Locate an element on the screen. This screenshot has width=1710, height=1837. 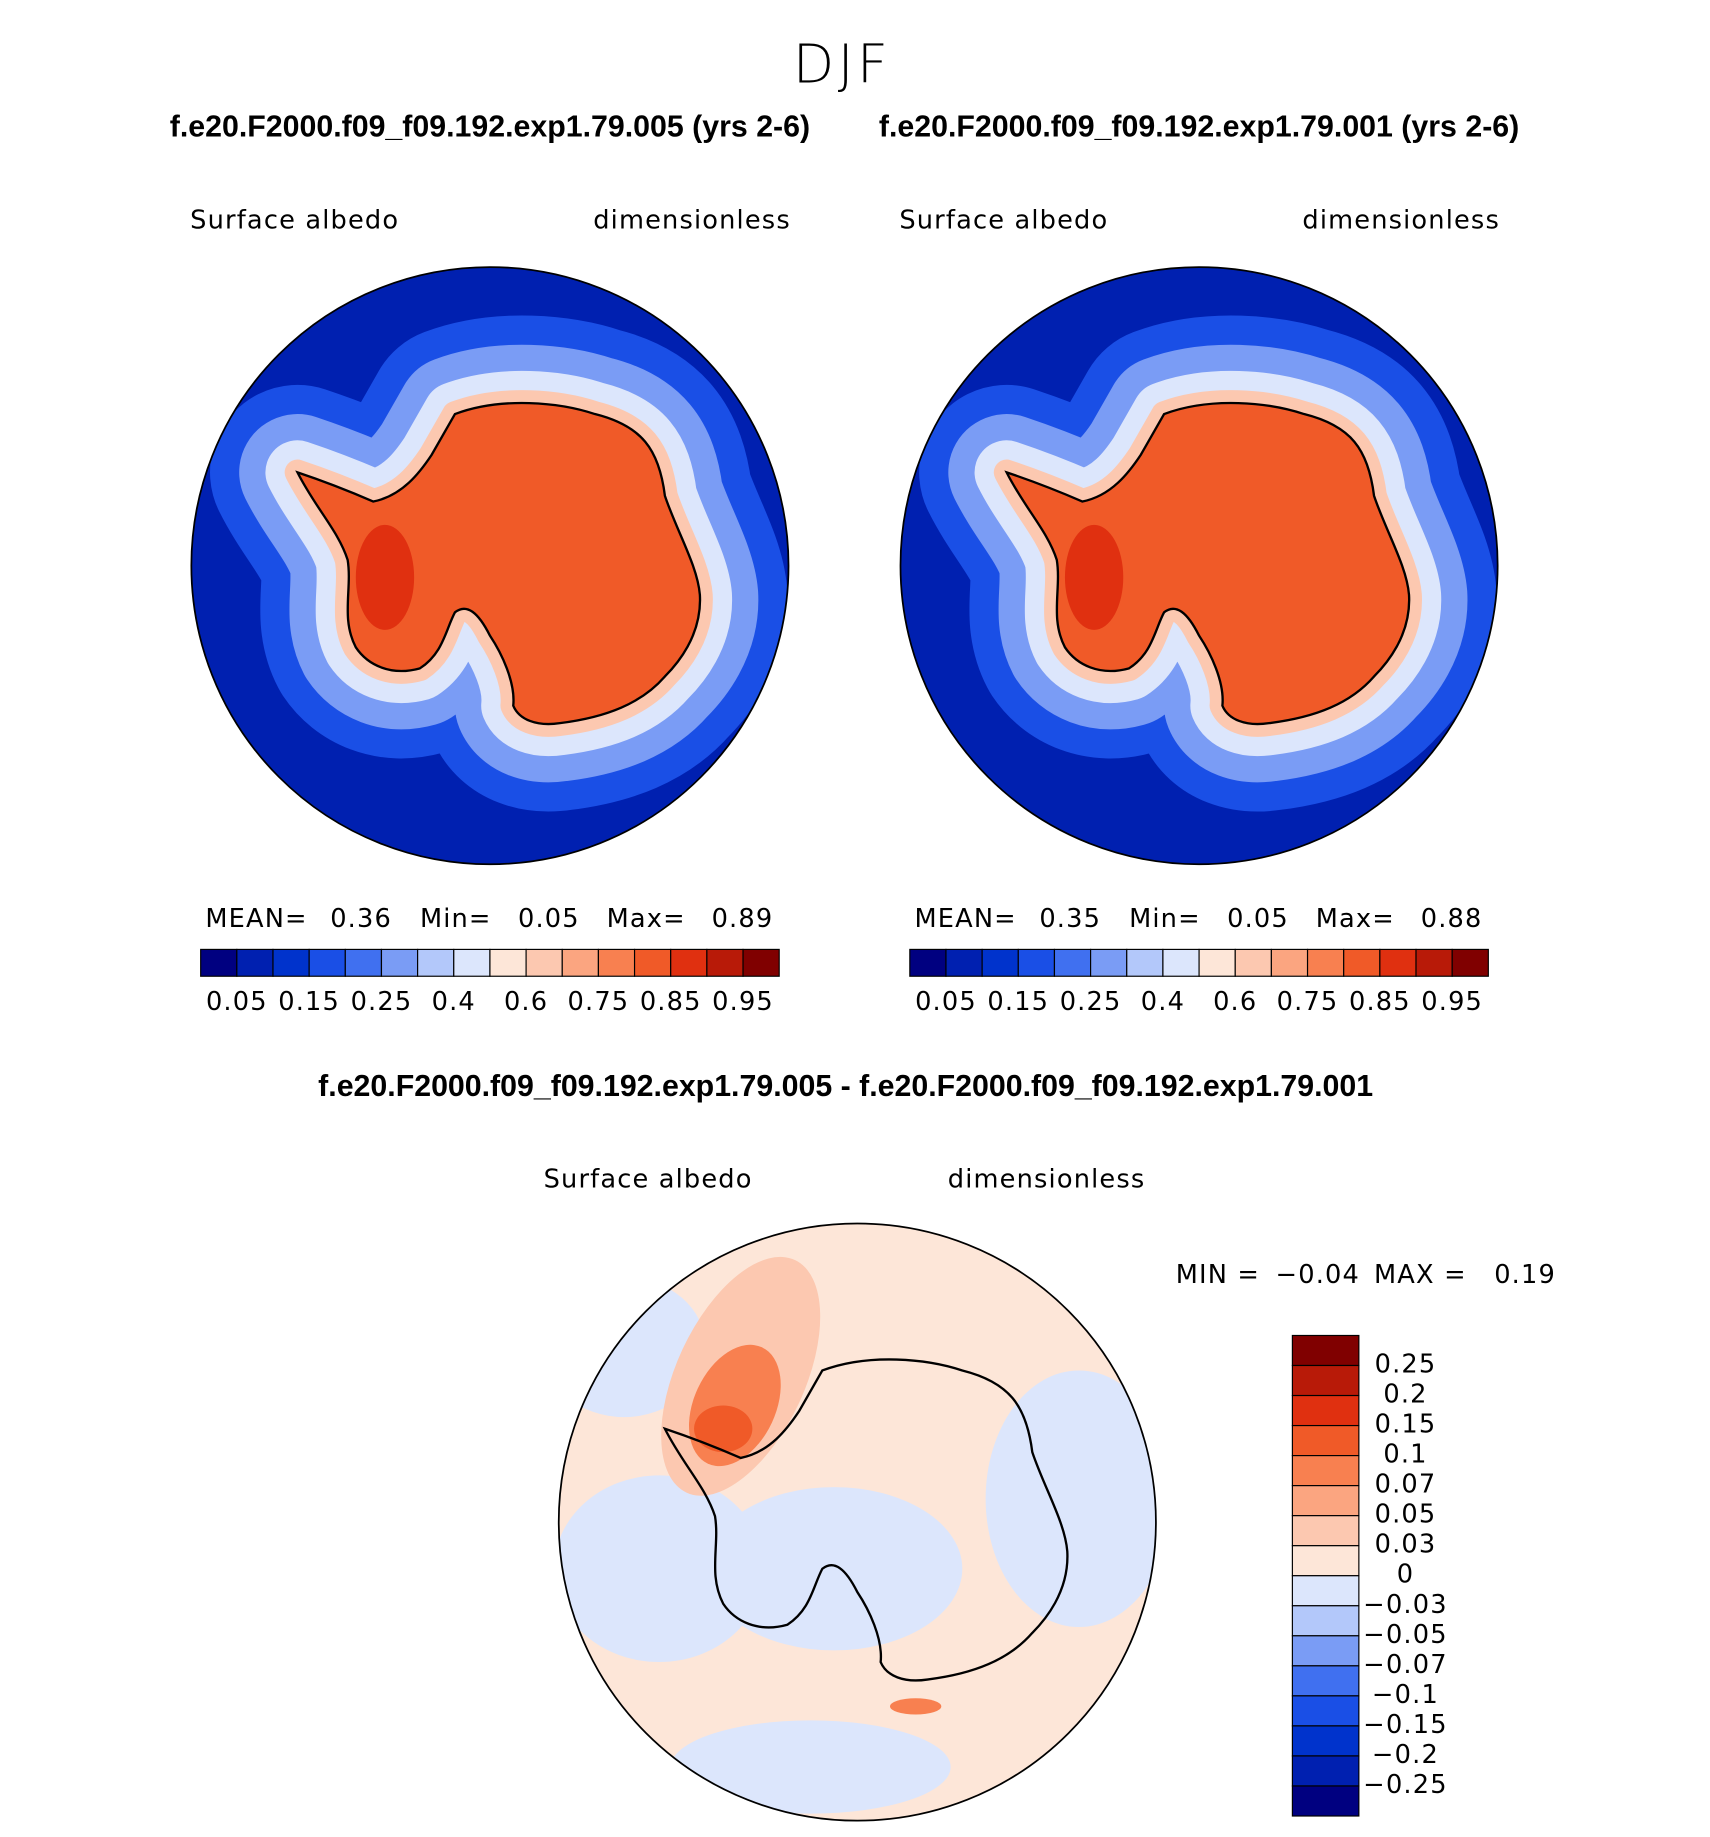
colorbar-label: 0.07 is located at coordinates (1406, 1485).